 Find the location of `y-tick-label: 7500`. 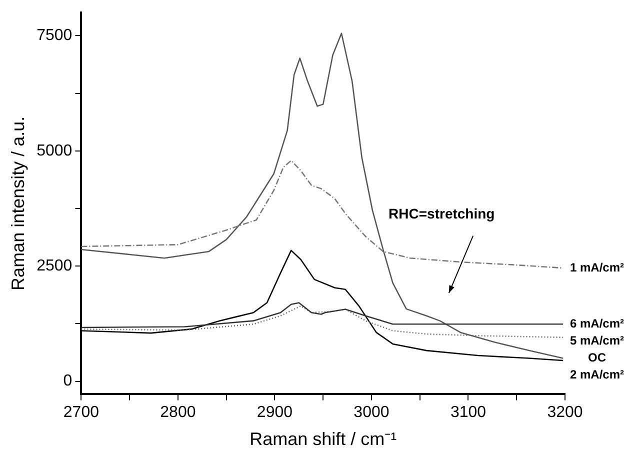

y-tick-label: 7500 is located at coordinates (54, 35).